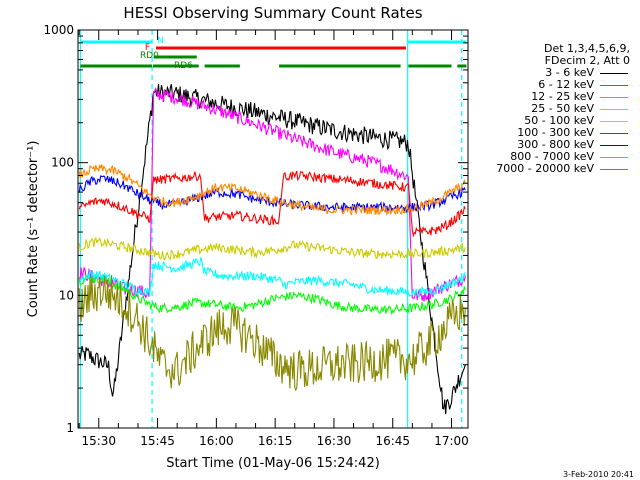 This screenshot has width=640, height=480. What do you see at coordinates (562, 96) in the screenshot?
I see `legend-entry-2: 12 - 25 keV` at bounding box center [562, 96].